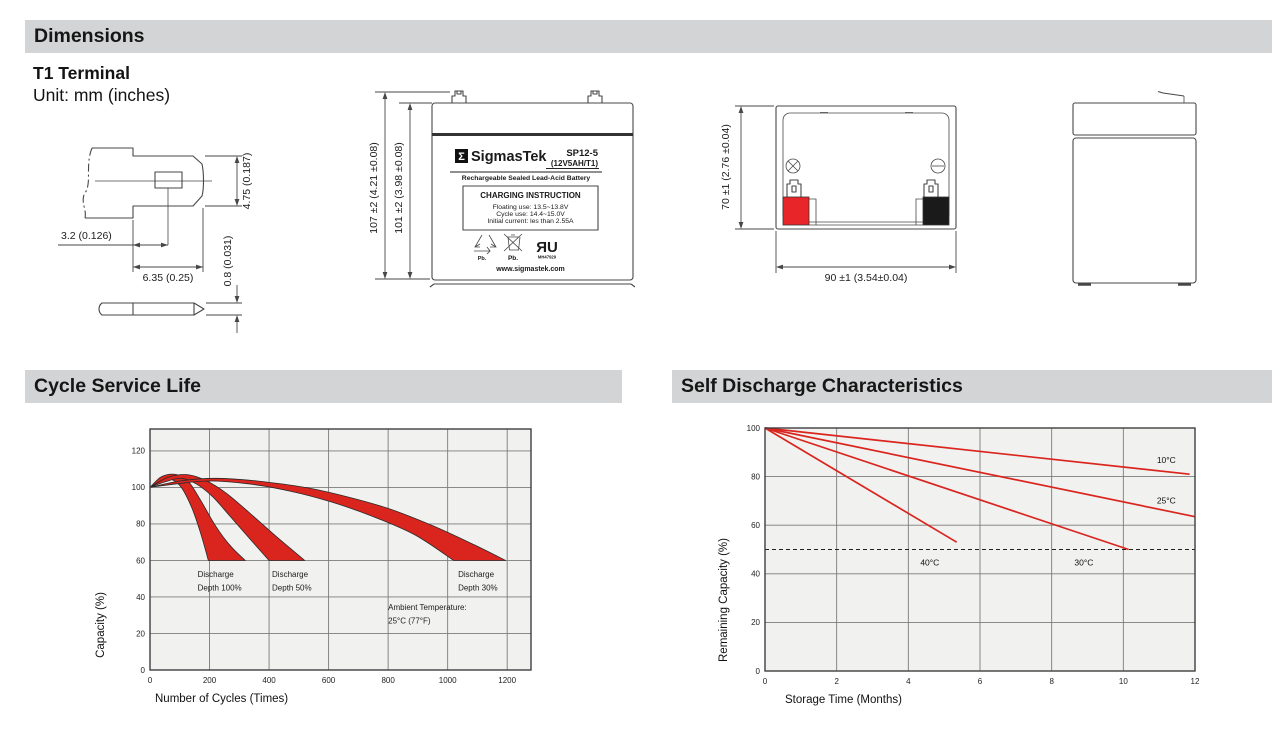 The height and width of the screenshot is (743, 1279). What do you see at coordinates (794, 188) in the screenshot?
I see `top-left-terminal-tab` at bounding box center [794, 188].